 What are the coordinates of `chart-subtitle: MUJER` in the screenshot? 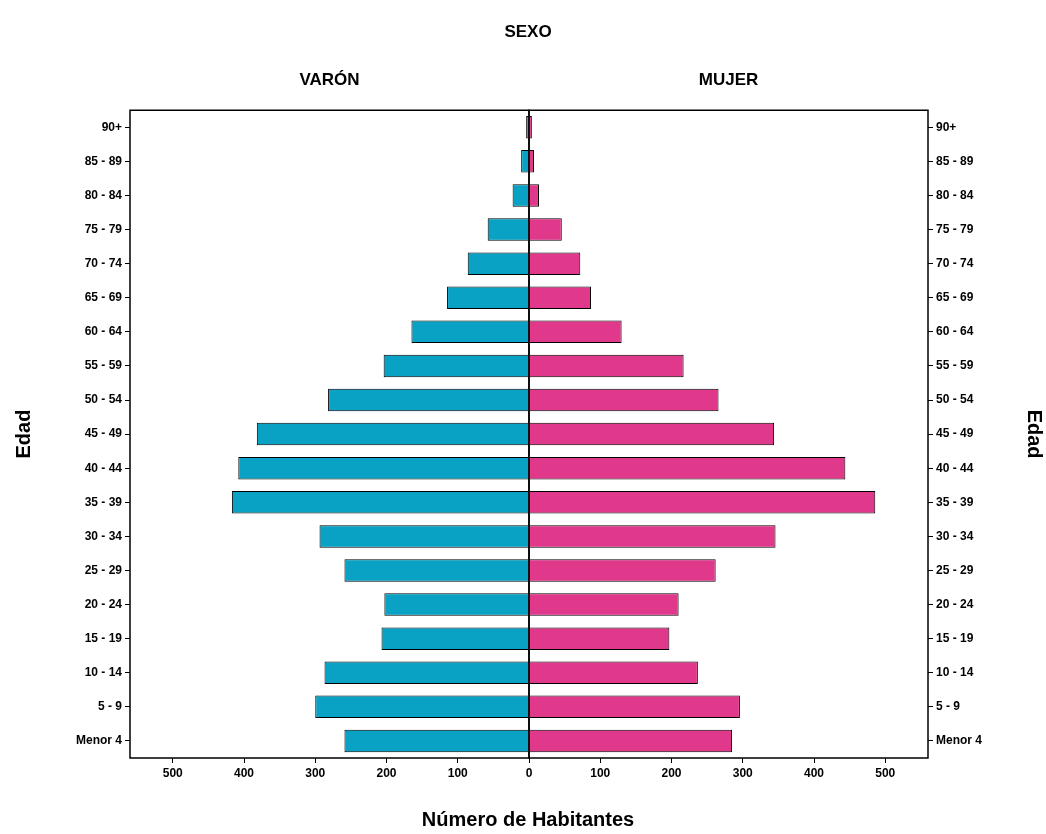 It's located at (728, 80).